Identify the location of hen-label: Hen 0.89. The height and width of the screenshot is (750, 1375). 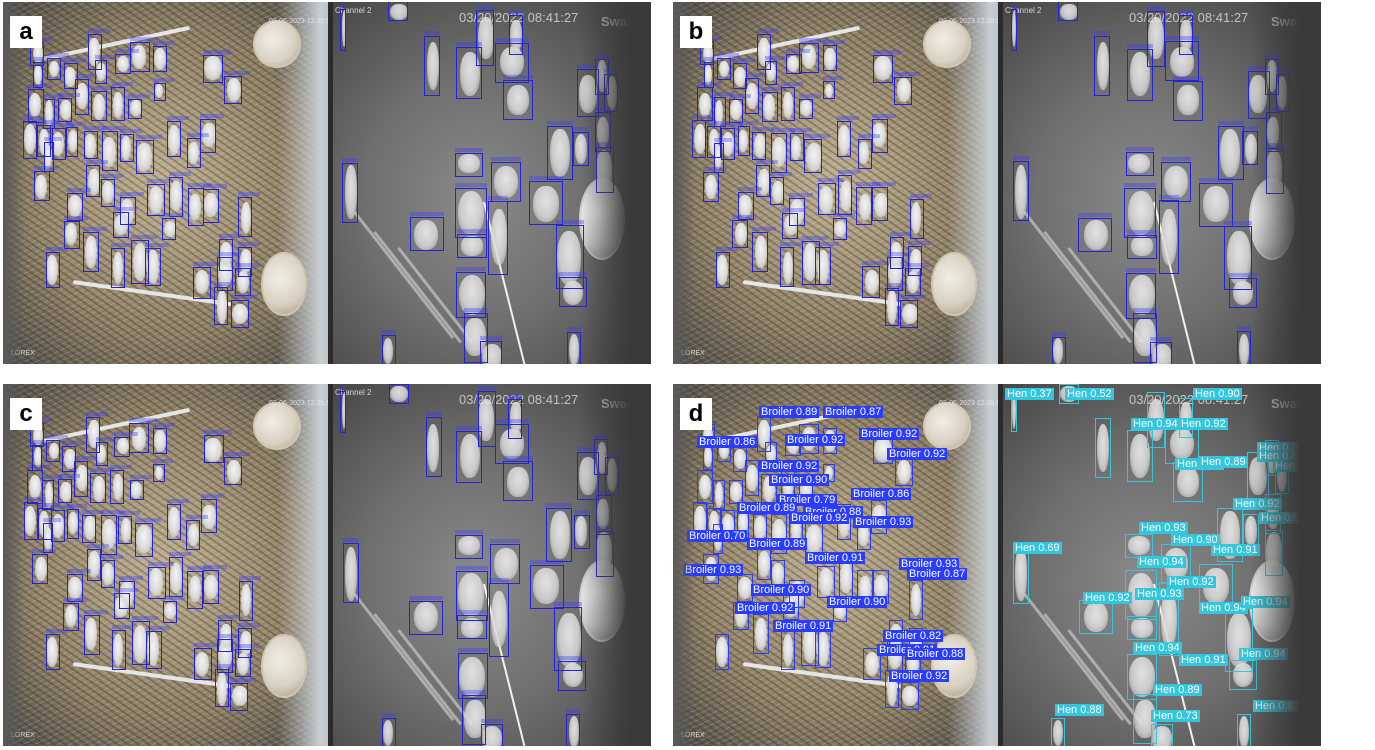
(1223, 462).